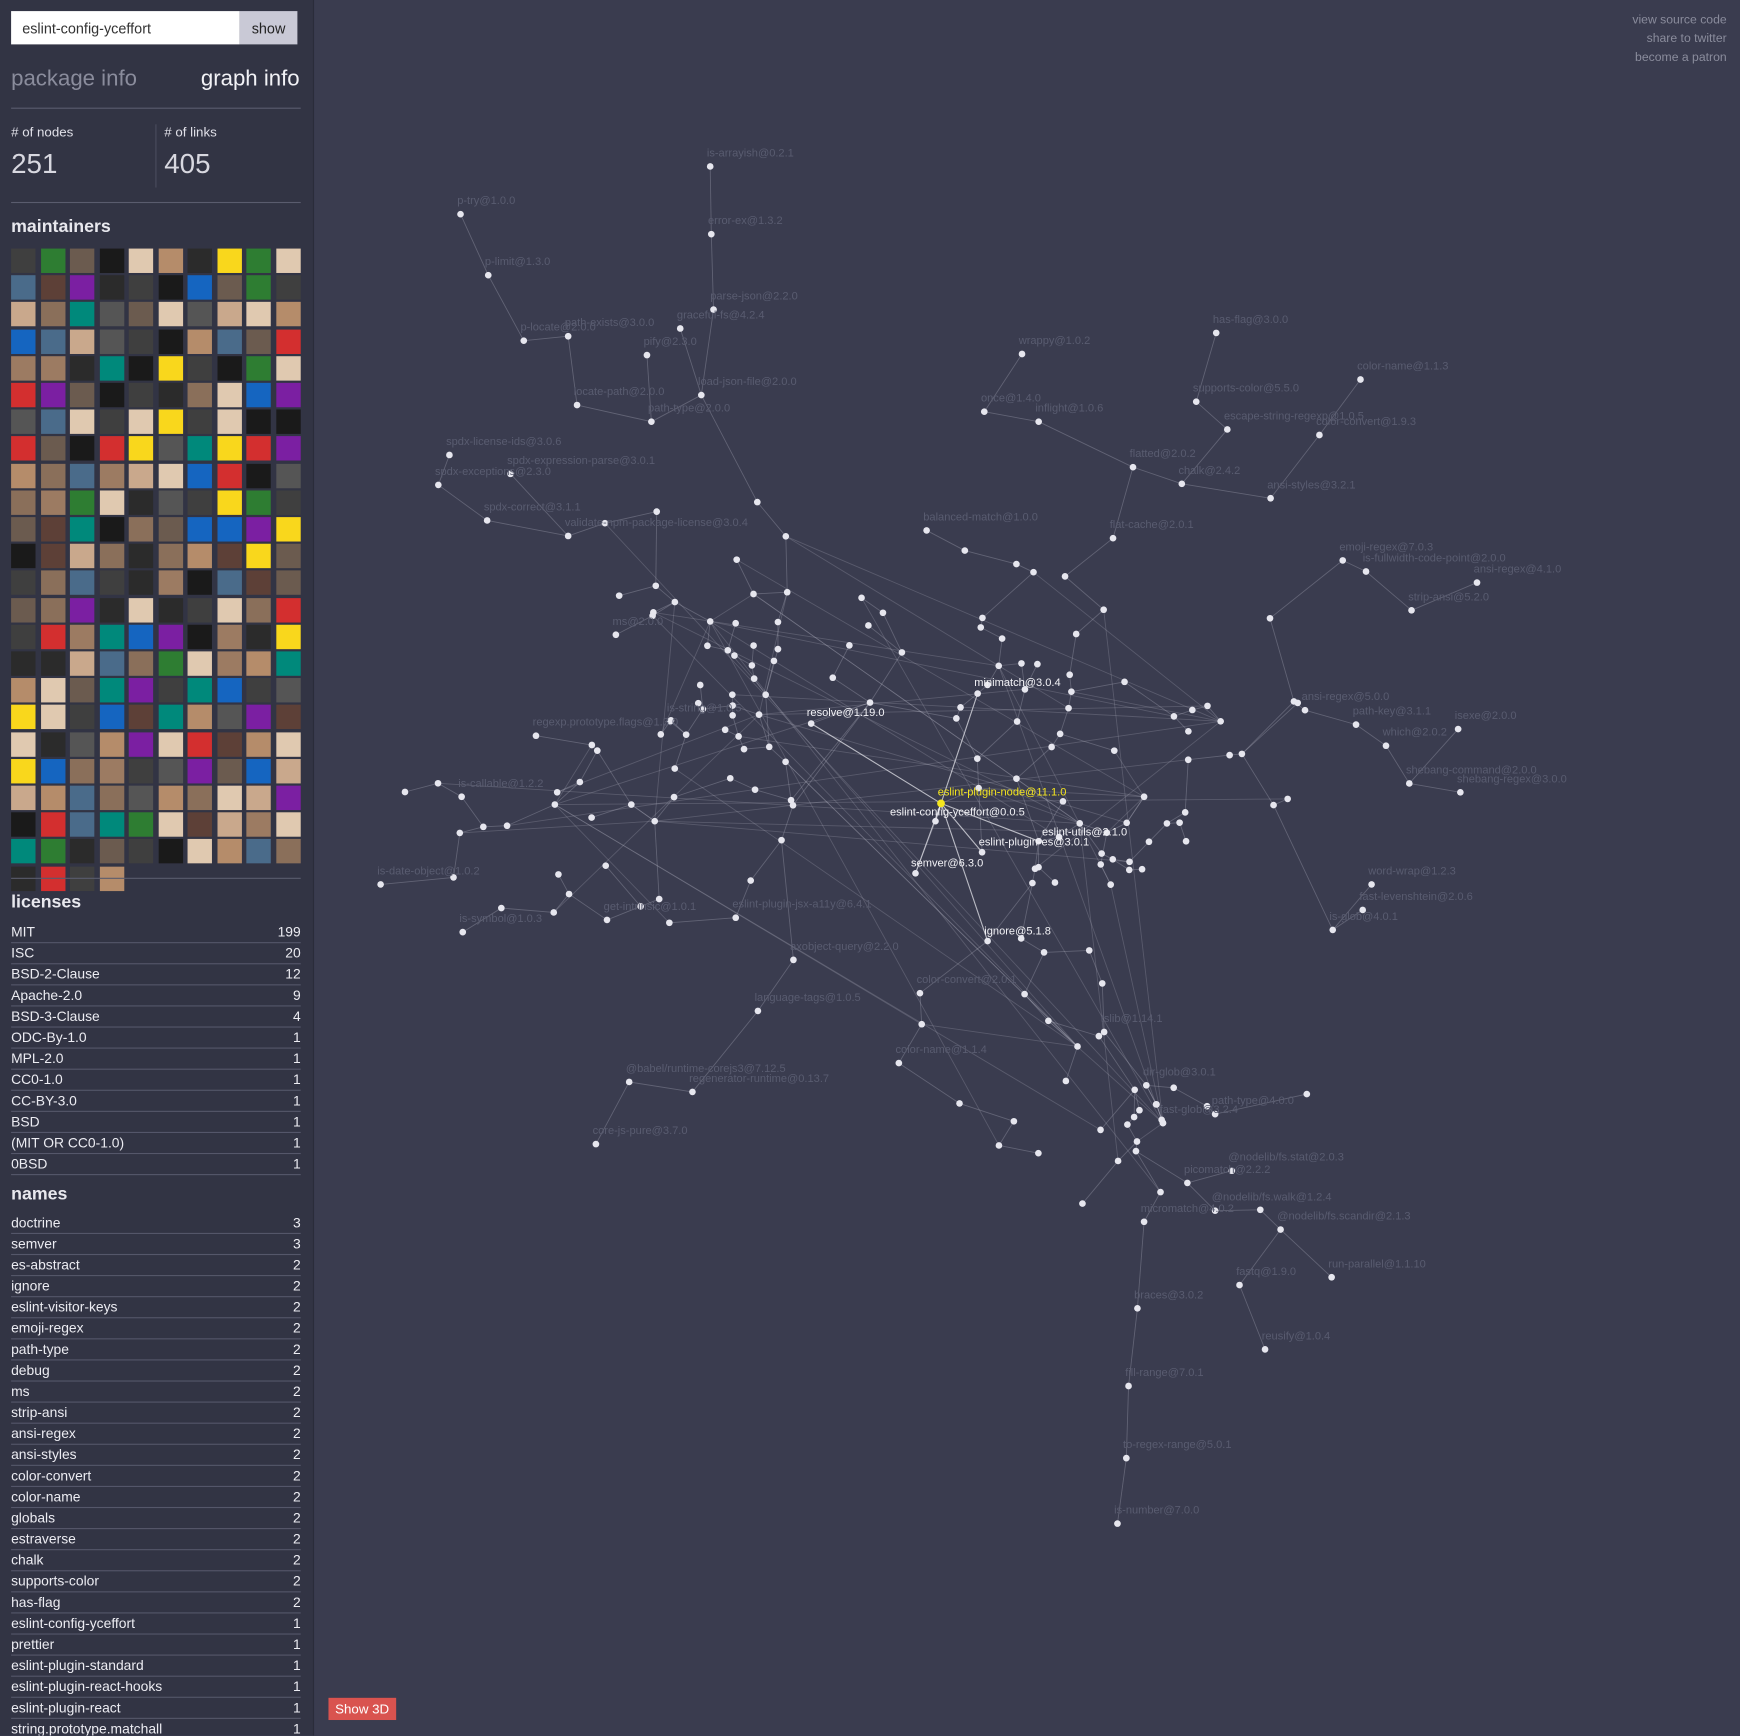  I want to click on node-label-primary: eslint-plugin-es@3.0.1, so click(1034, 843).